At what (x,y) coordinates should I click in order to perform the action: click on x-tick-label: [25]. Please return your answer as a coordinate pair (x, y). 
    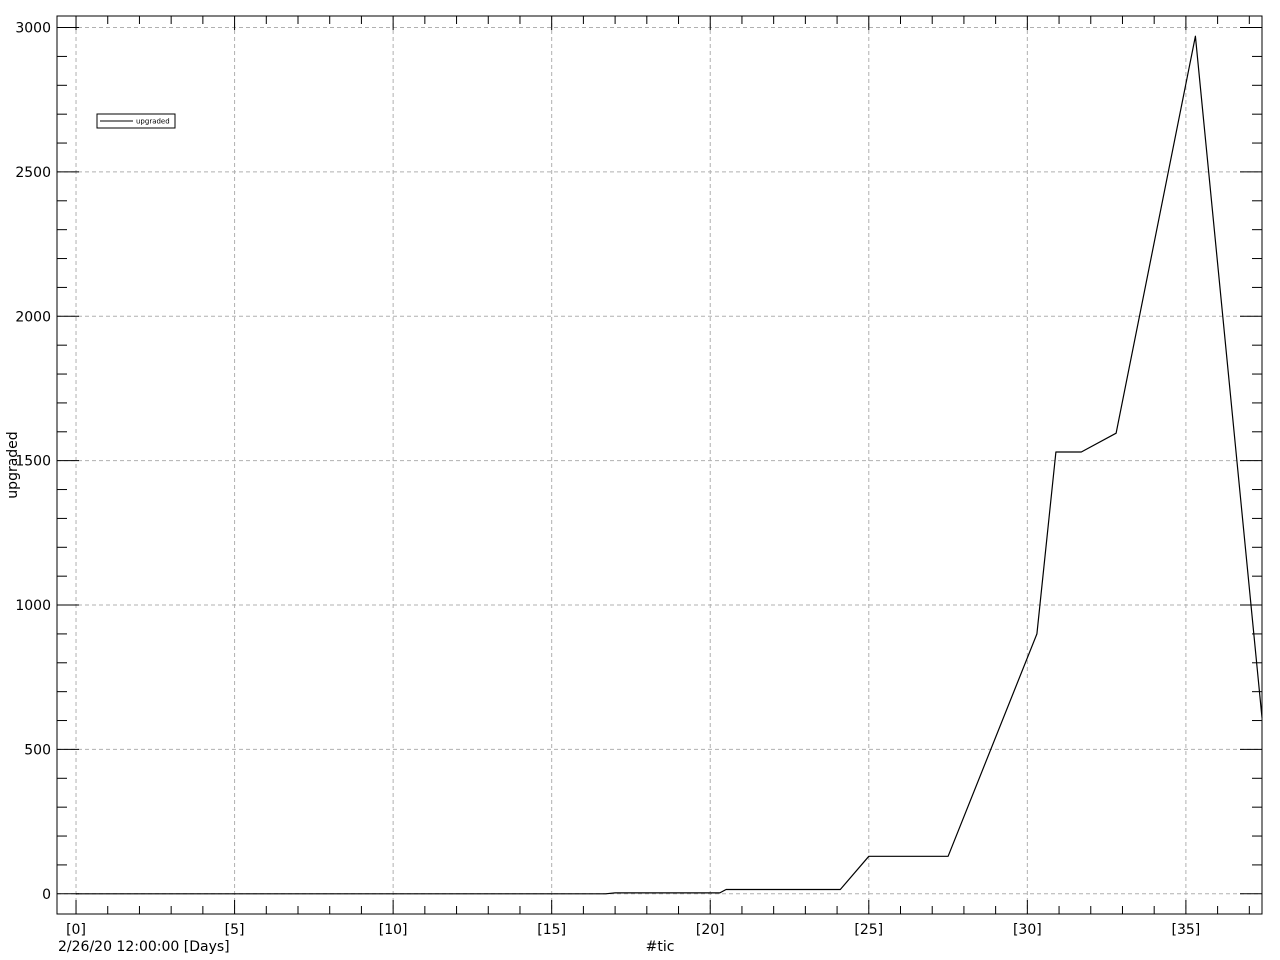
    Looking at the image, I should click on (868, 930).